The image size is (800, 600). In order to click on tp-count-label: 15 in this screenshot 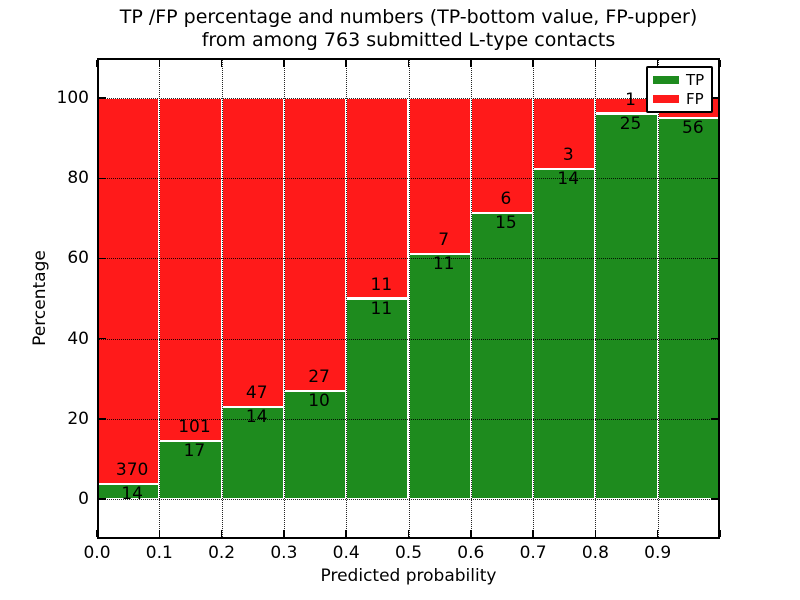, I will do `click(506, 222)`.